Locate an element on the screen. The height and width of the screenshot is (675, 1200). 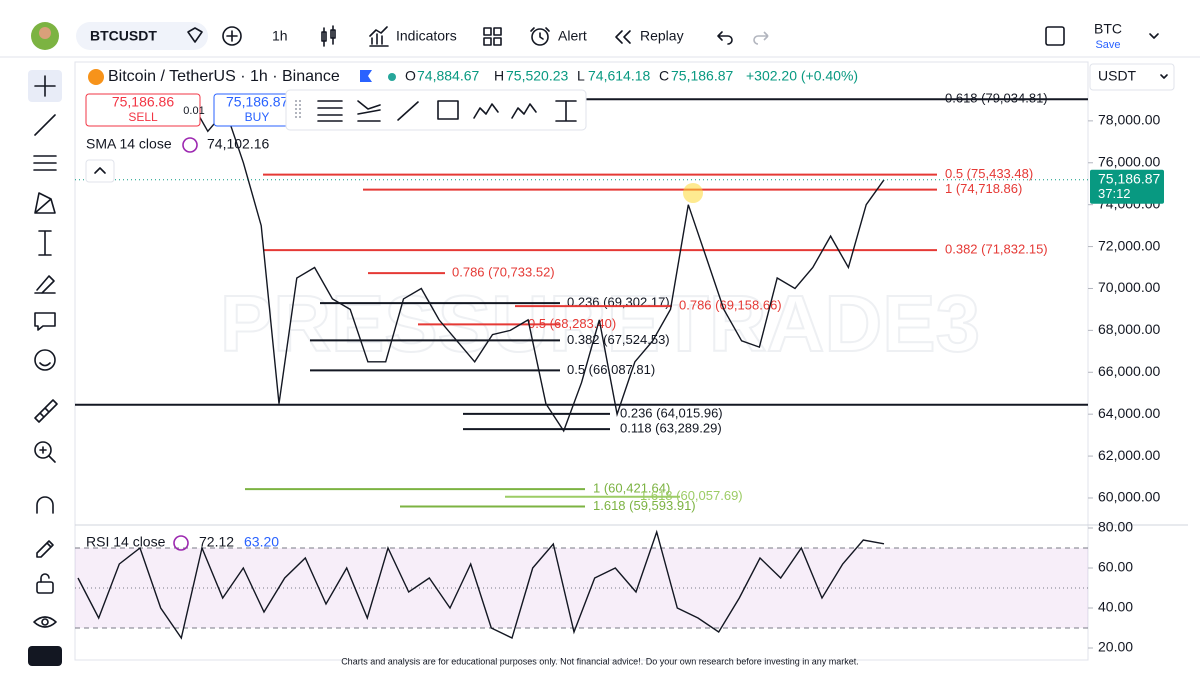
undo is located at coordinates (725, 38).